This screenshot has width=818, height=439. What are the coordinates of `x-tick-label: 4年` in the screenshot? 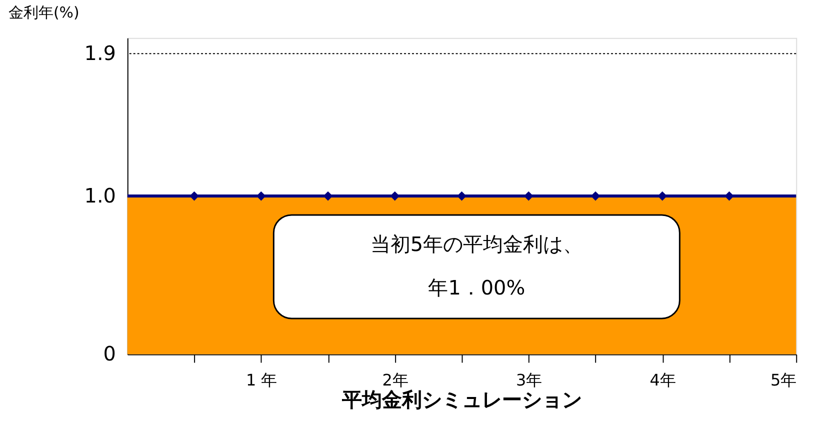 It's located at (663, 380).